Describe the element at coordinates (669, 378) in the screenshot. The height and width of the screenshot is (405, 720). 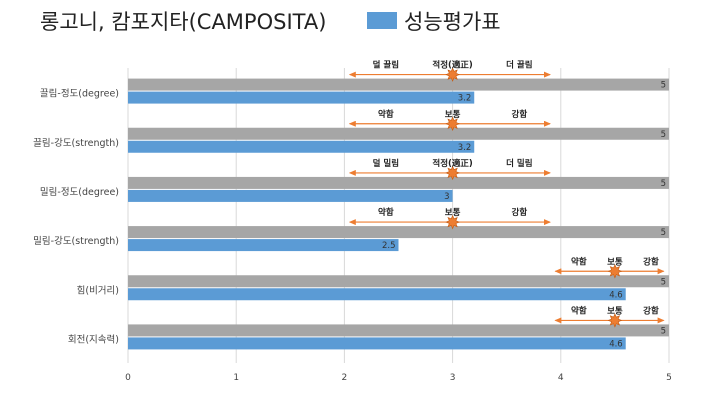
I see `x-tick-label: 5` at that location.